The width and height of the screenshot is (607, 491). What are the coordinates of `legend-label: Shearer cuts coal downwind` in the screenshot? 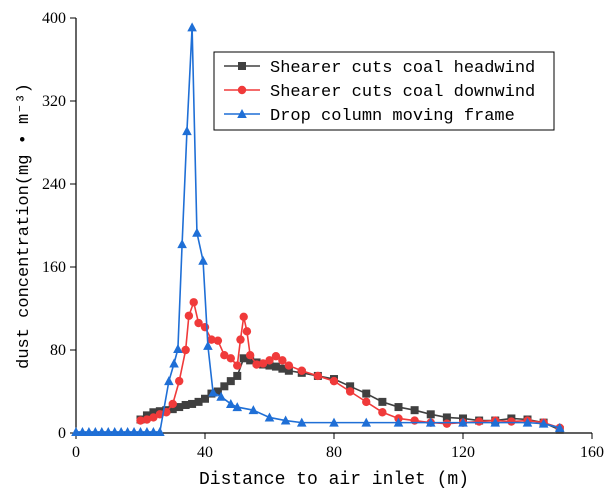 It's located at (402, 92).